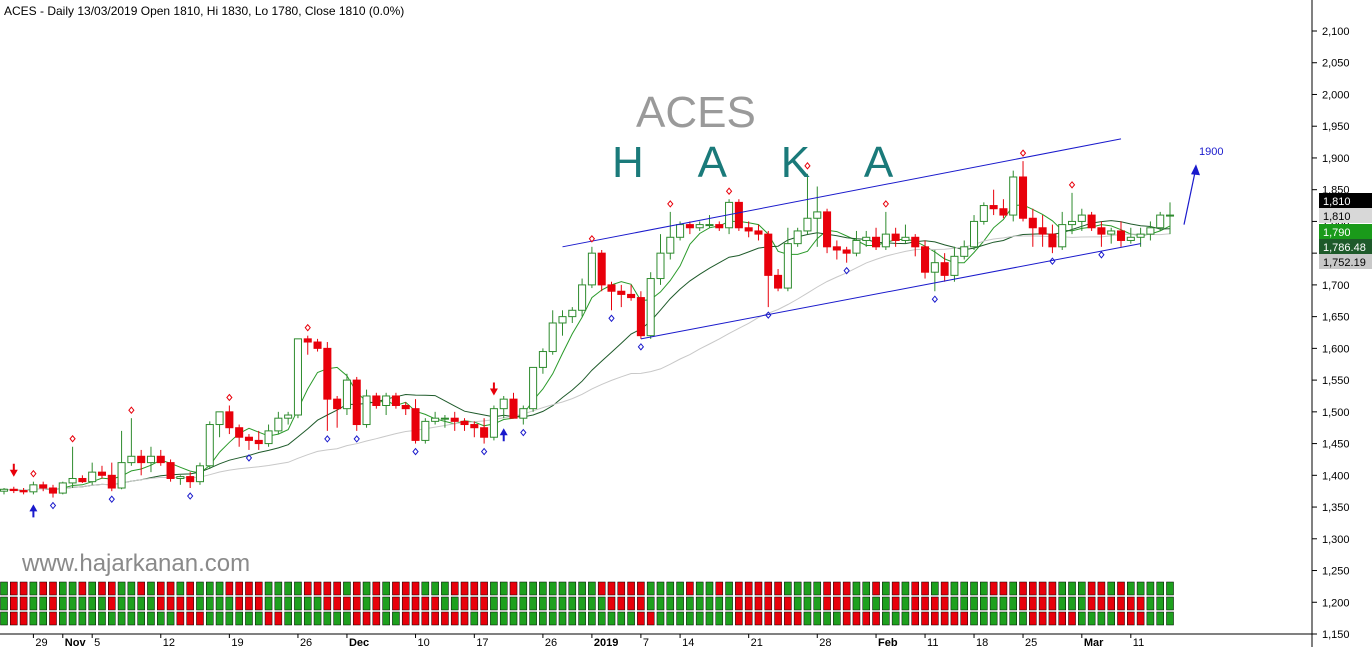 The image size is (1372, 647). Describe the element at coordinates (359, 642) in the screenshot. I see `x-tick-label: Dec` at that location.